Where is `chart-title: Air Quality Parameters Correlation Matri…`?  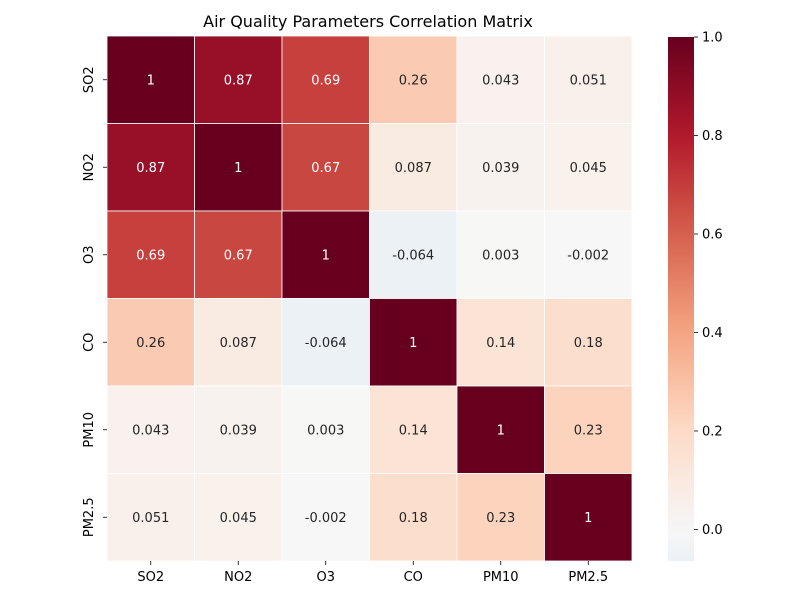
chart-title: Air Quality Parameters Correlation Matri… is located at coordinates (368, 21).